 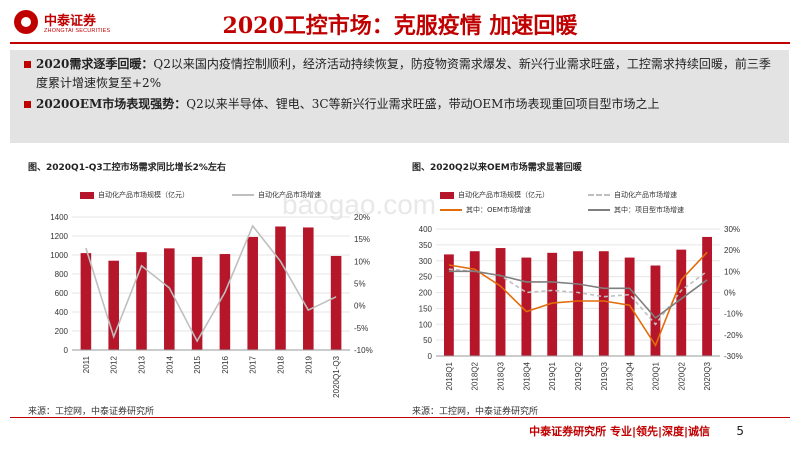 I want to click on y-right-tick-label: 5%, so click(x=360, y=284).